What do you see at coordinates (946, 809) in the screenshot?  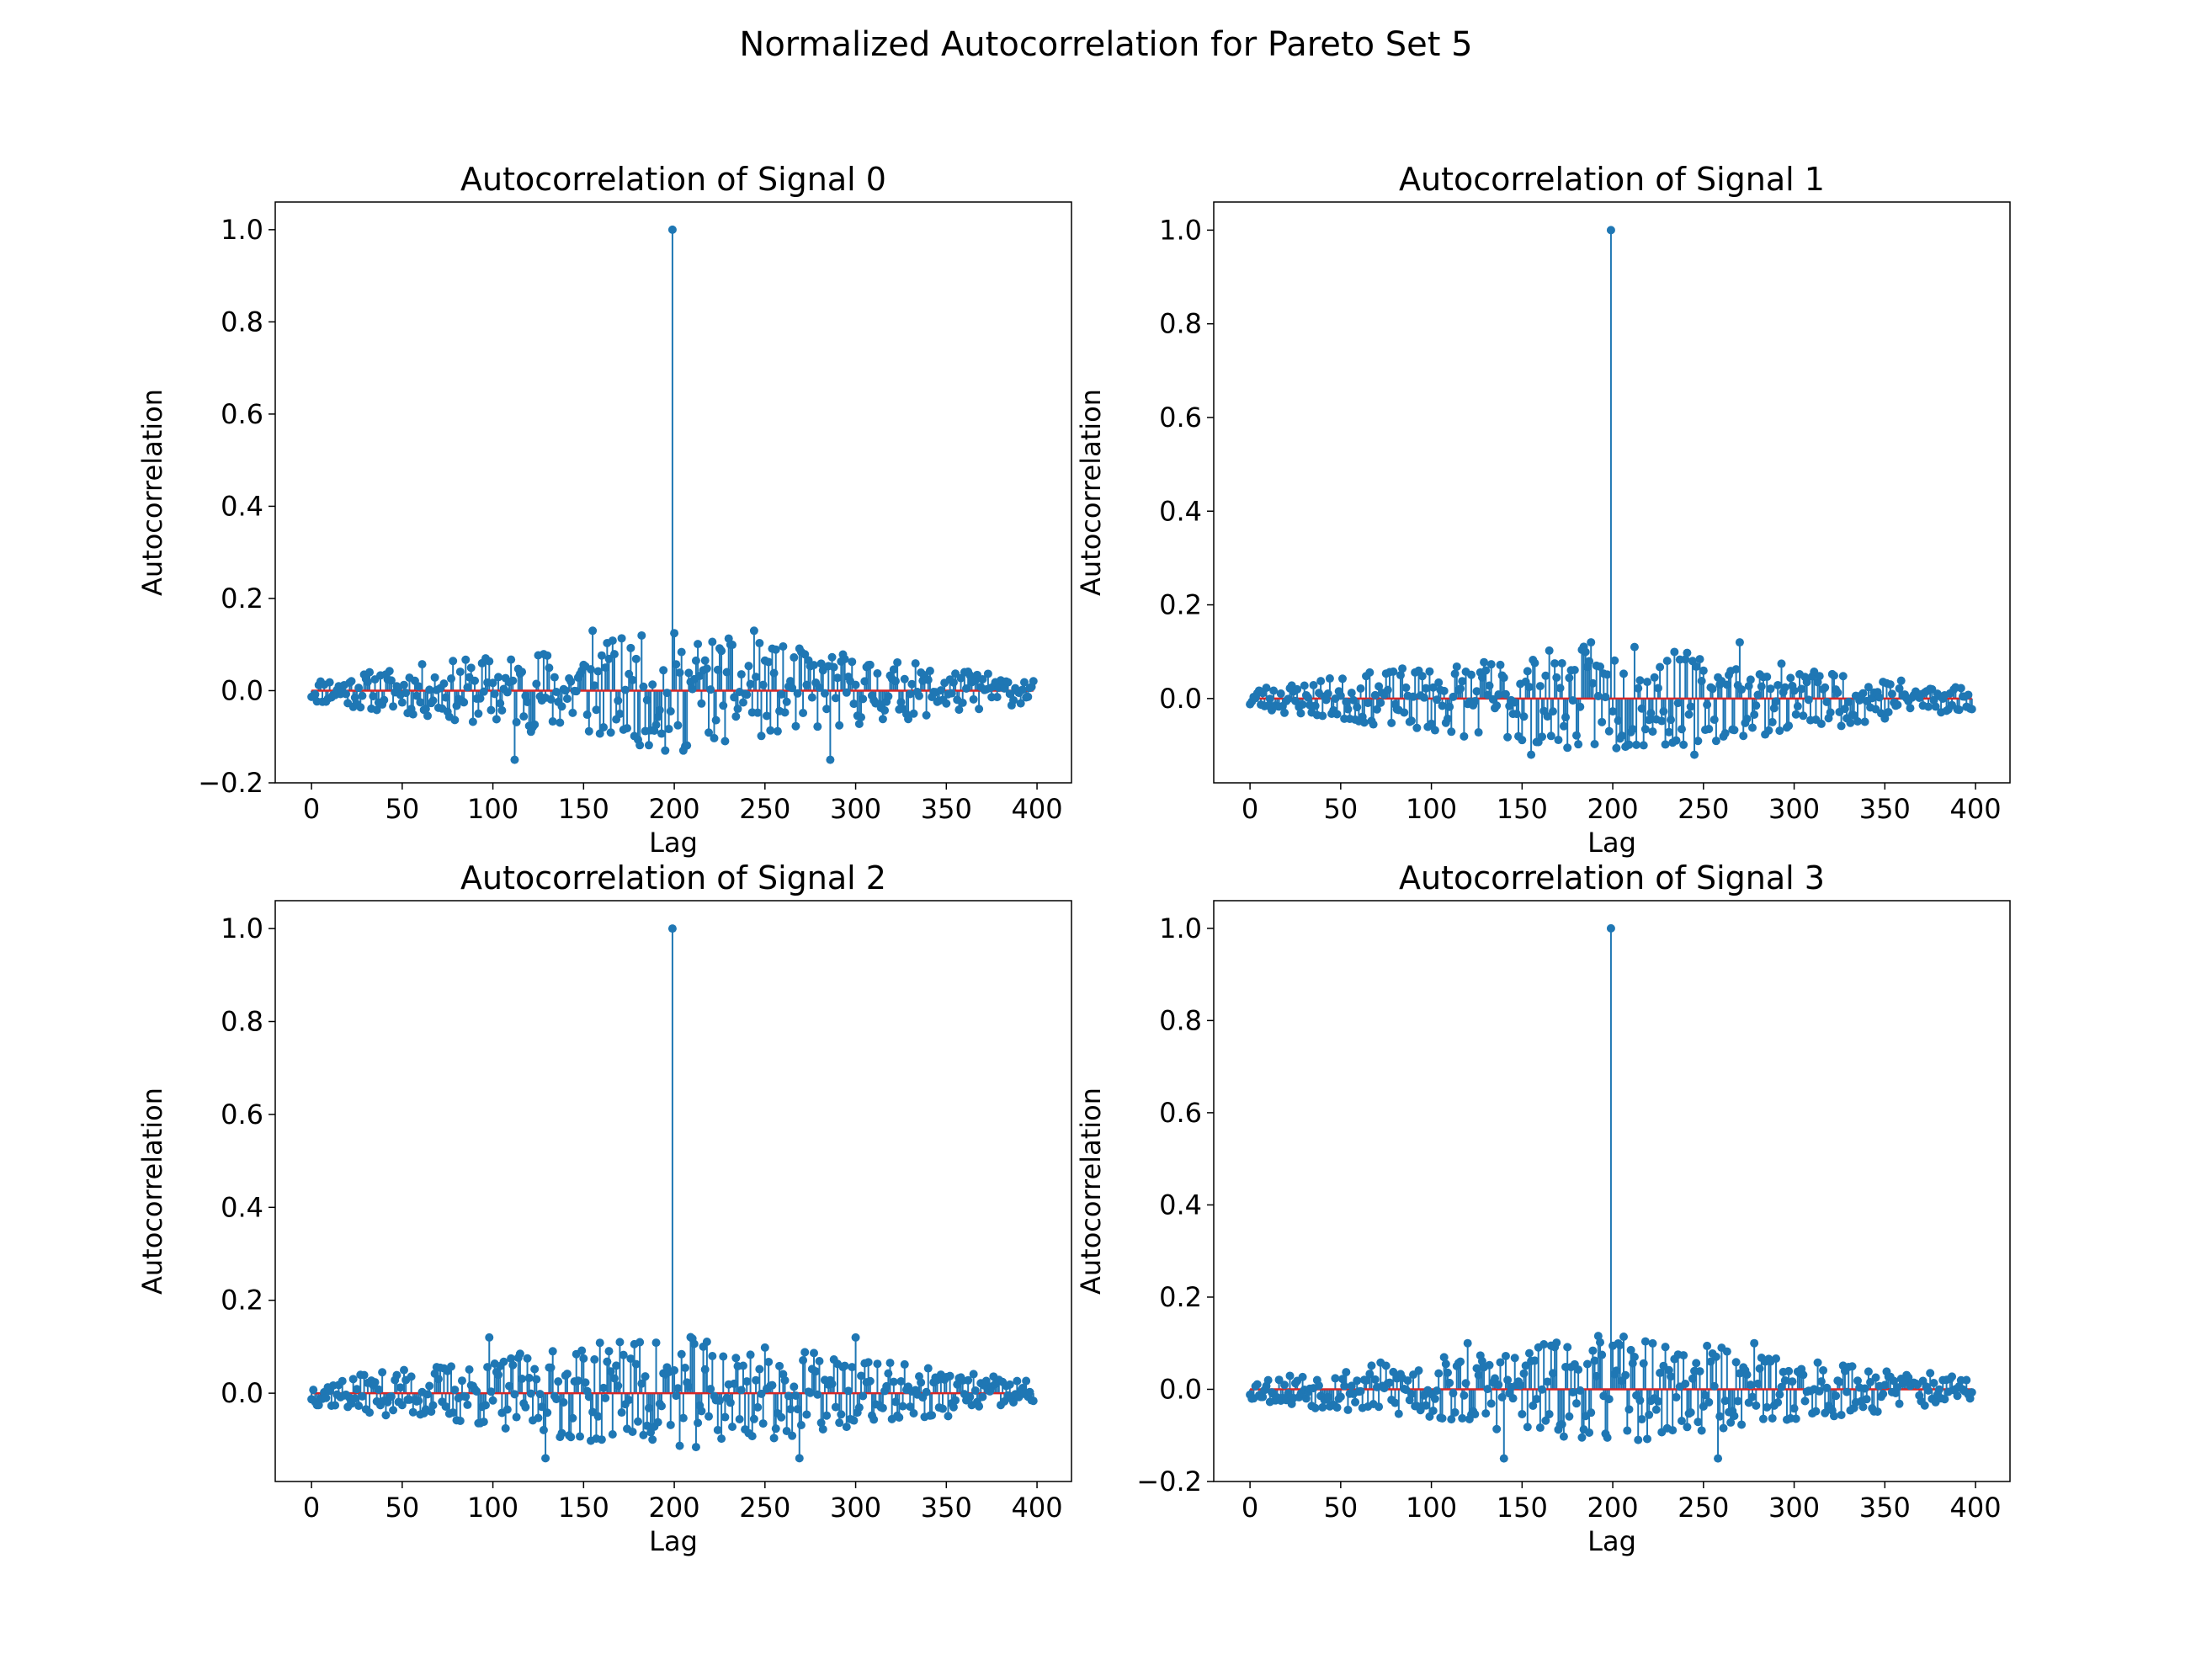 I see `x-tick-label: 350` at bounding box center [946, 809].